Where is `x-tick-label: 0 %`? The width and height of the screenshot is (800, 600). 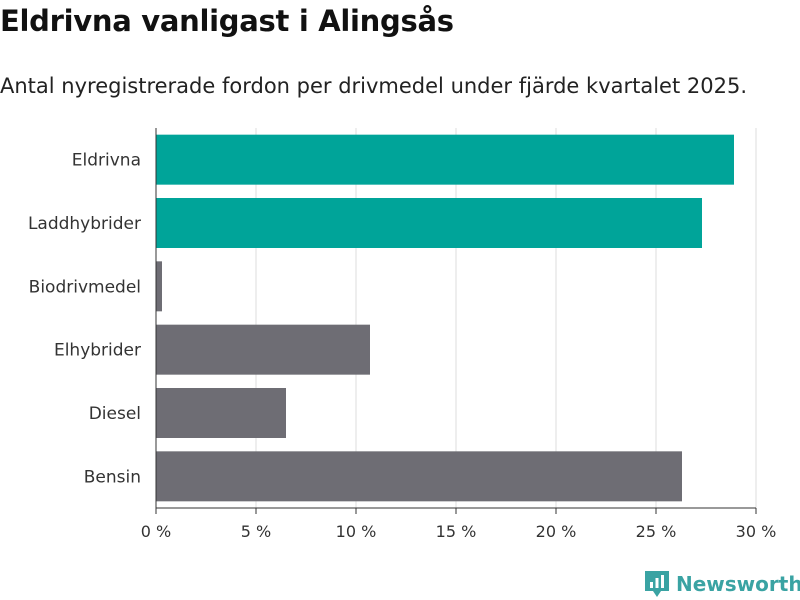
x-tick-label: 0 % is located at coordinates (156, 531).